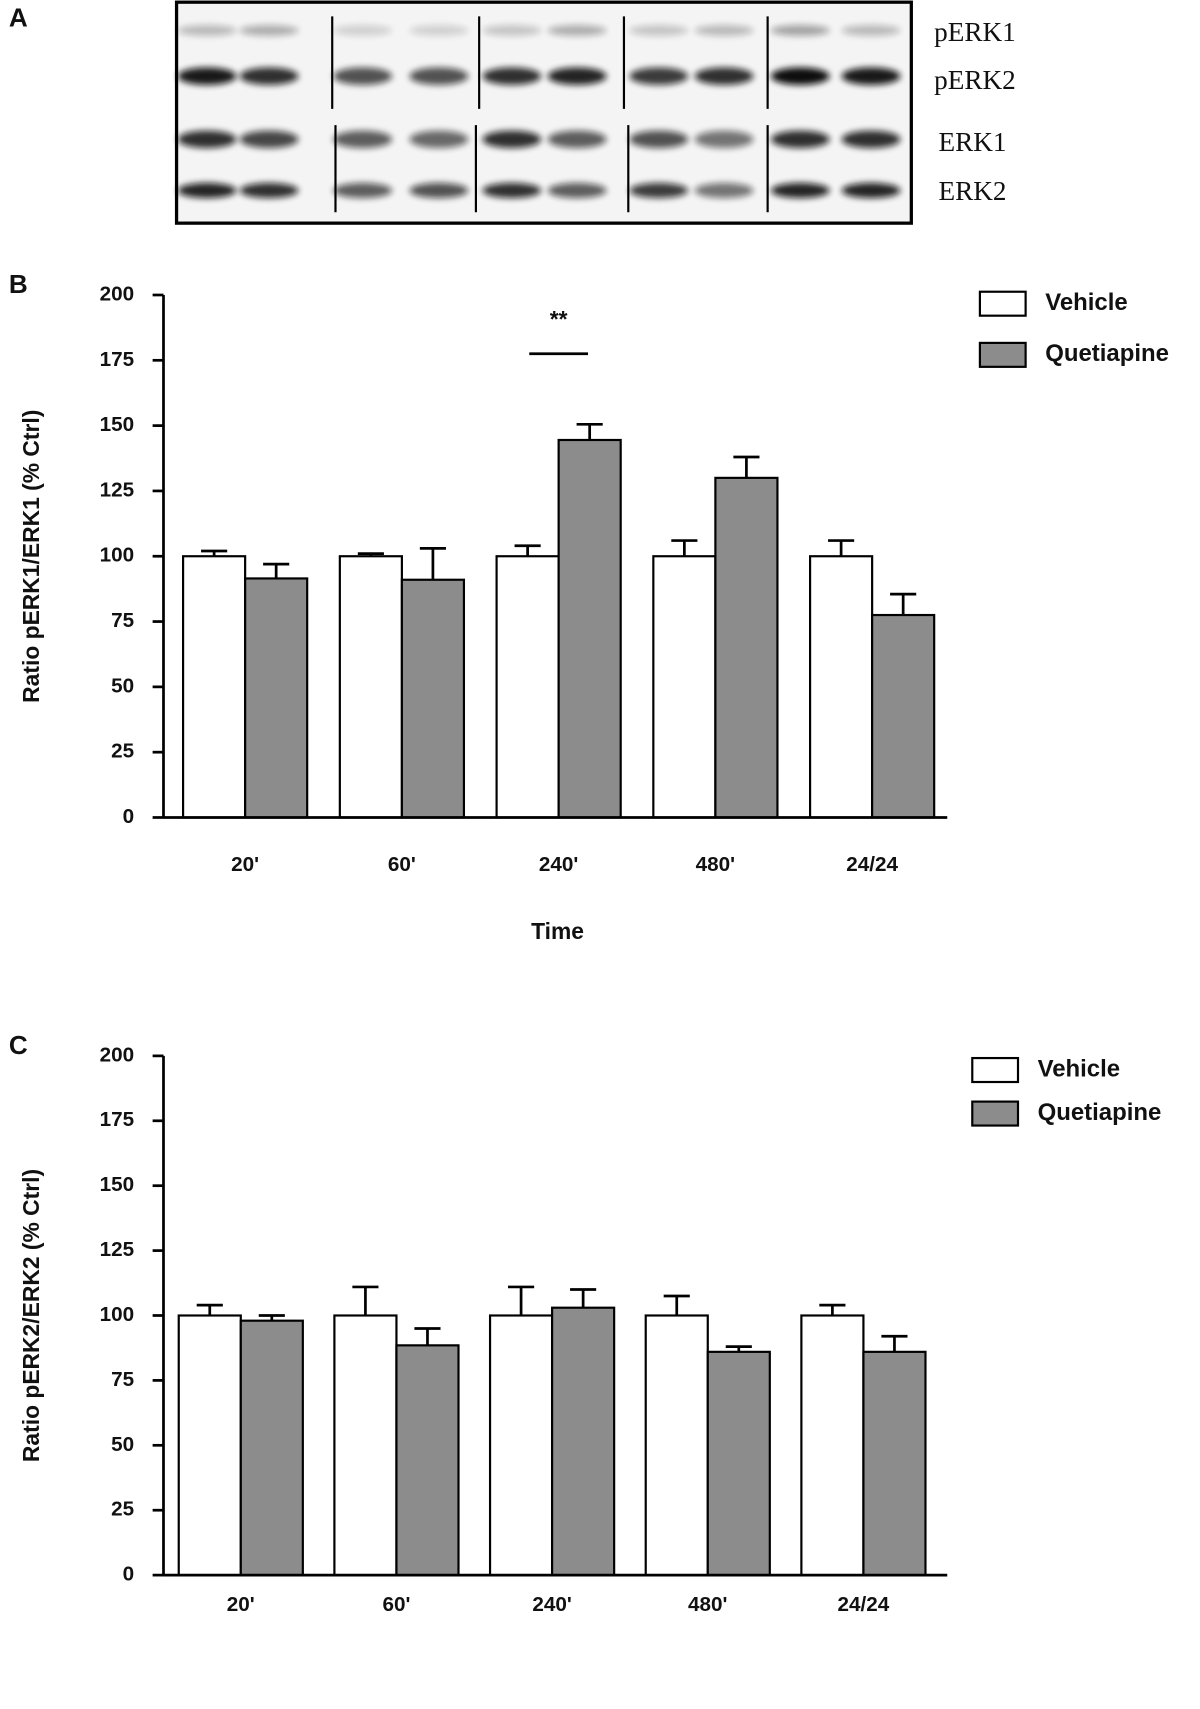  Describe the element at coordinates (18, 17) in the screenshot. I see `panel-label: A` at that location.